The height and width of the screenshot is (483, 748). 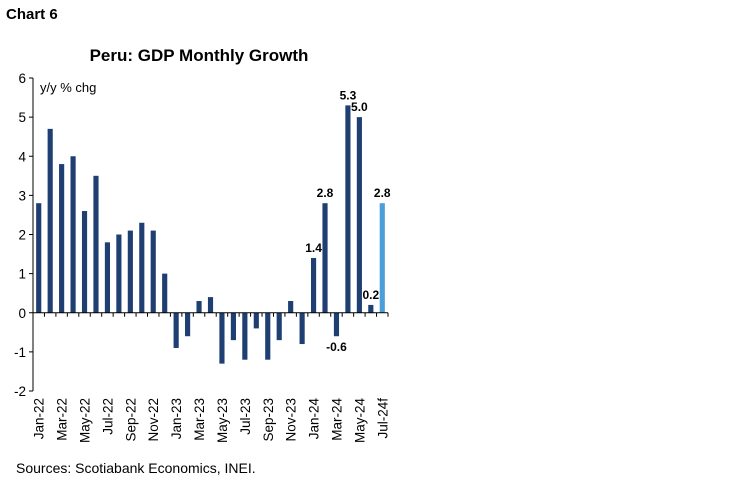 What do you see at coordinates (62, 419) in the screenshot?
I see `x-tick-label: Mar-22` at bounding box center [62, 419].